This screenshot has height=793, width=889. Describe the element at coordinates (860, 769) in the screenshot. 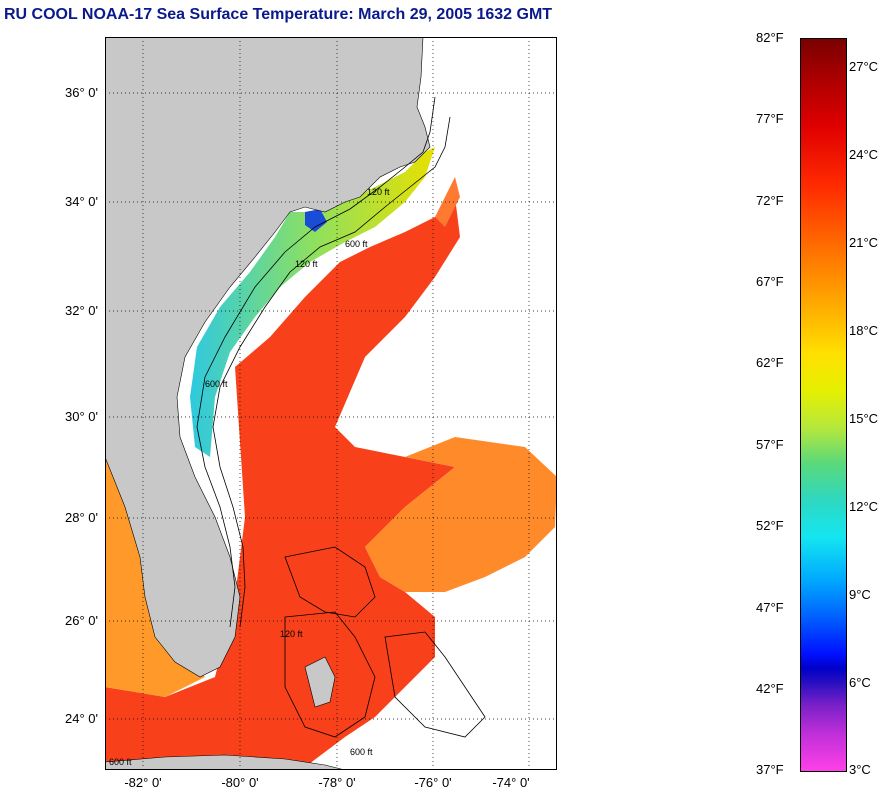

I see `colorbar-c-label: 3°C` at that location.